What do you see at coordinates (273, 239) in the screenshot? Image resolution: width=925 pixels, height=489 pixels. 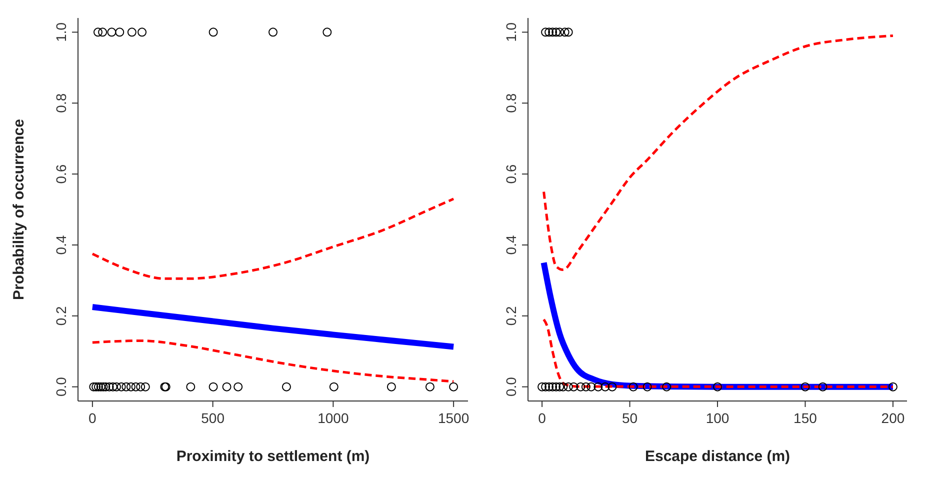 I see `line-series` at bounding box center [273, 239].